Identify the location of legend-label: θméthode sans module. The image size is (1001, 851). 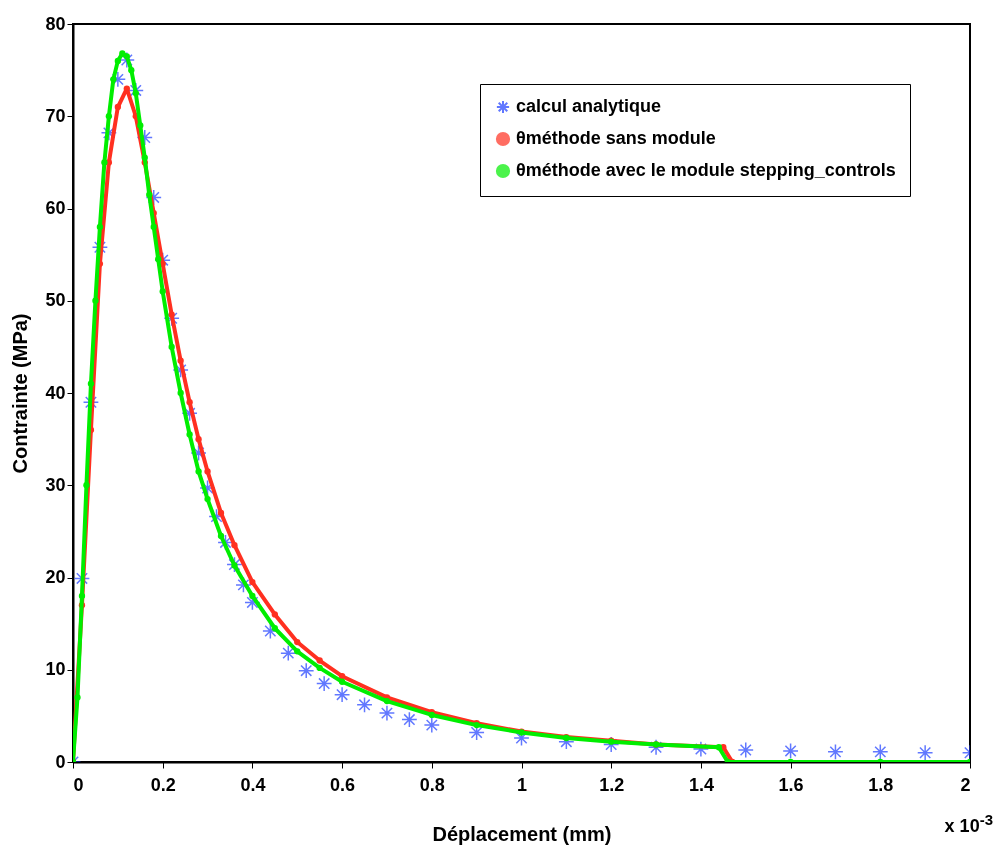
(616, 138).